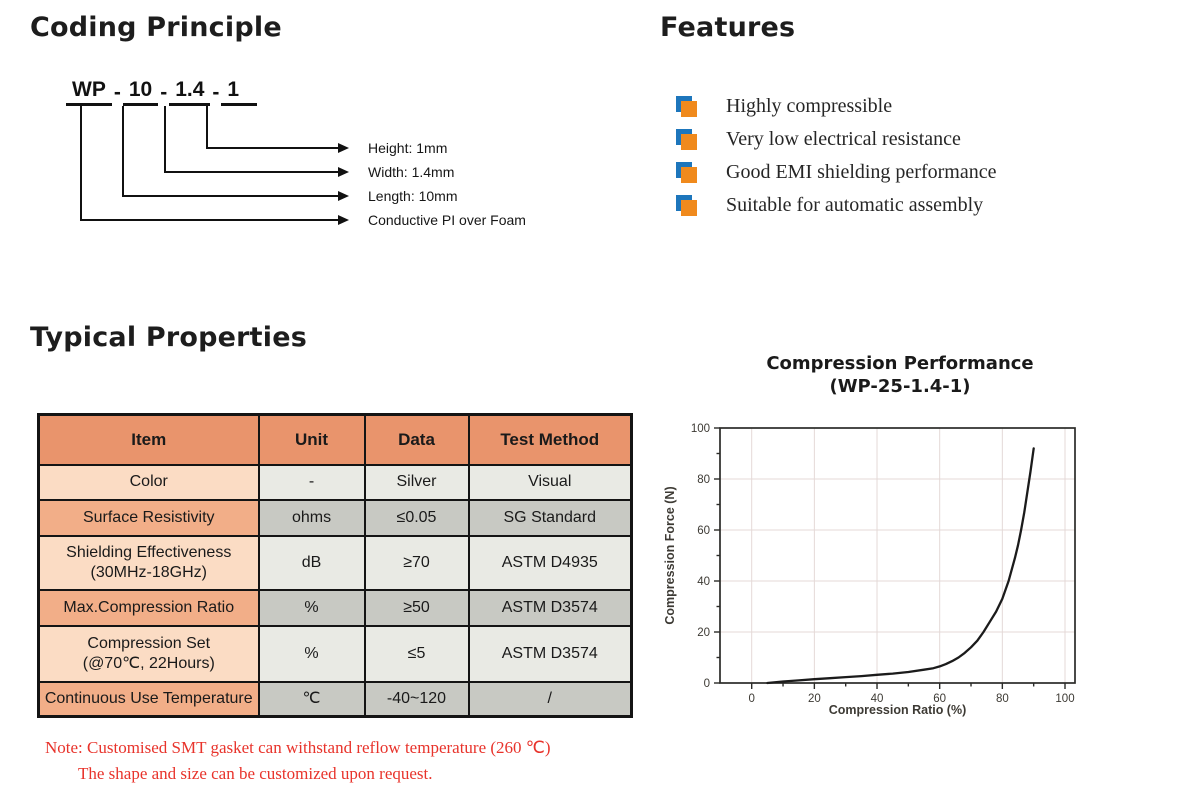 The width and height of the screenshot is (1178, 806). What do you see at coordinates (416, 439) in the screenshot?
I see `table-header-cell: Data` at bounding box center [416, 439].